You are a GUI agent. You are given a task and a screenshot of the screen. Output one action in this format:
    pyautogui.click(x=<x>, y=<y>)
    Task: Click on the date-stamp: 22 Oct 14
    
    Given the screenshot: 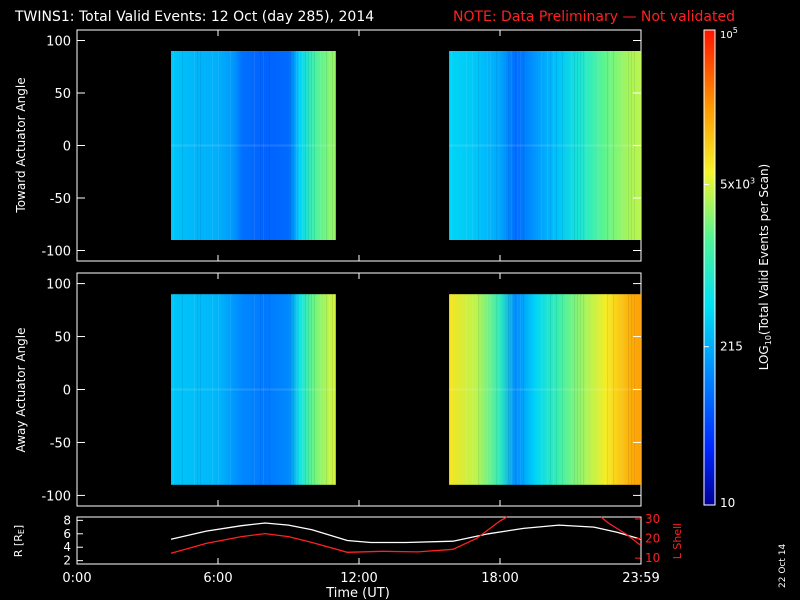 What is the action you would take?
    pyautogui.click(x=783, y=566)
    